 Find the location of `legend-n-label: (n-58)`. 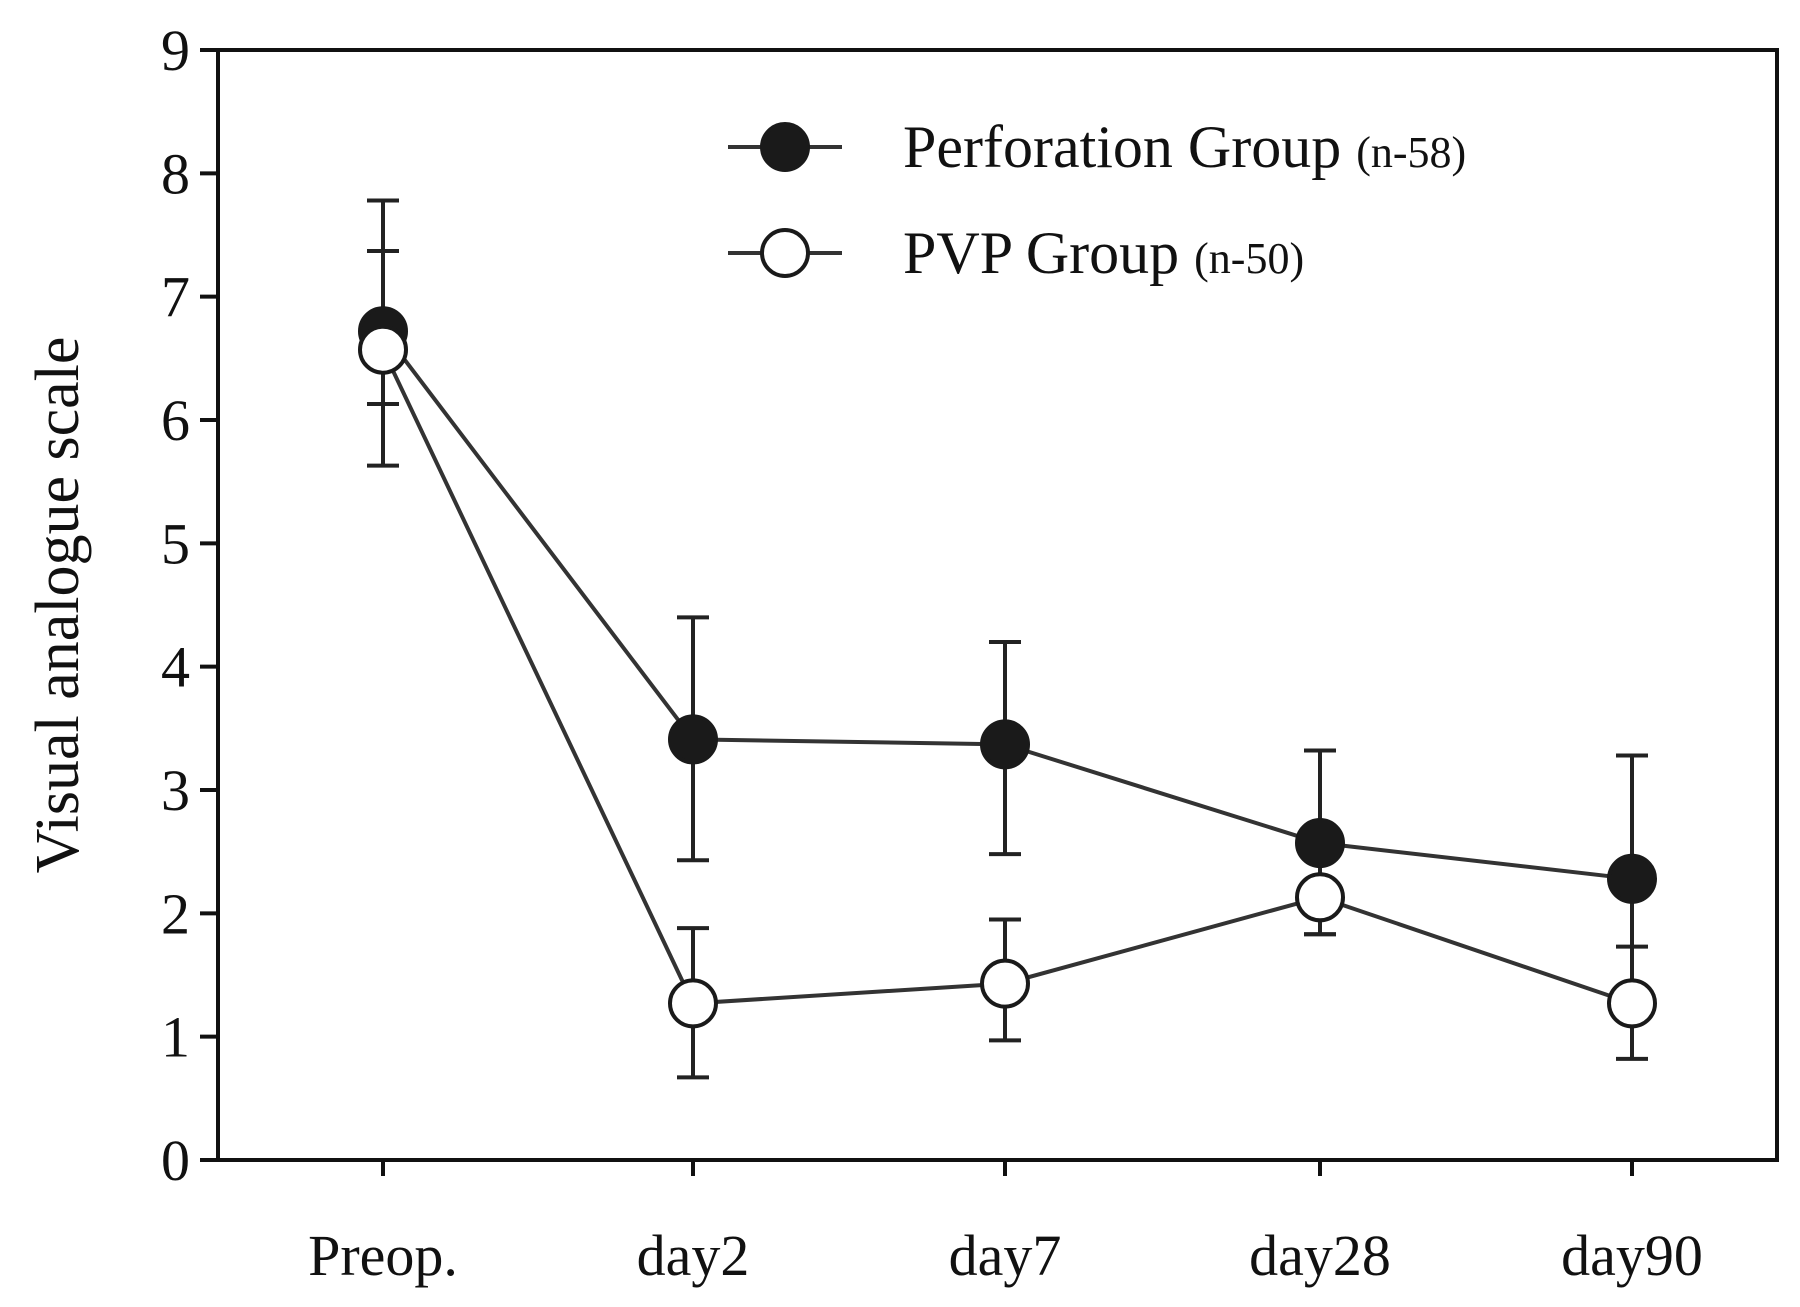

legend-n-label: (n-58) is located at coordinates (1411, 152).